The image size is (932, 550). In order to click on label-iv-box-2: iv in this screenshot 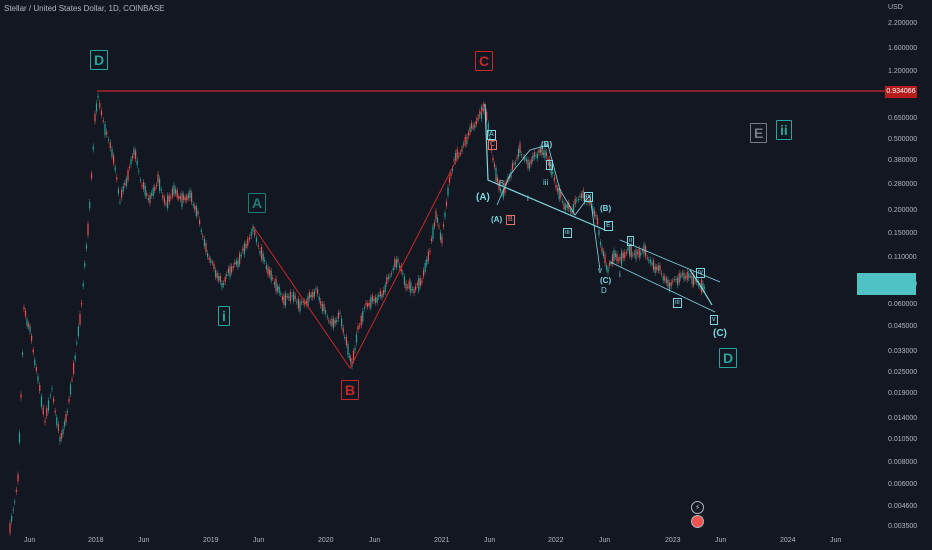, I will do `click(701, 273)`.